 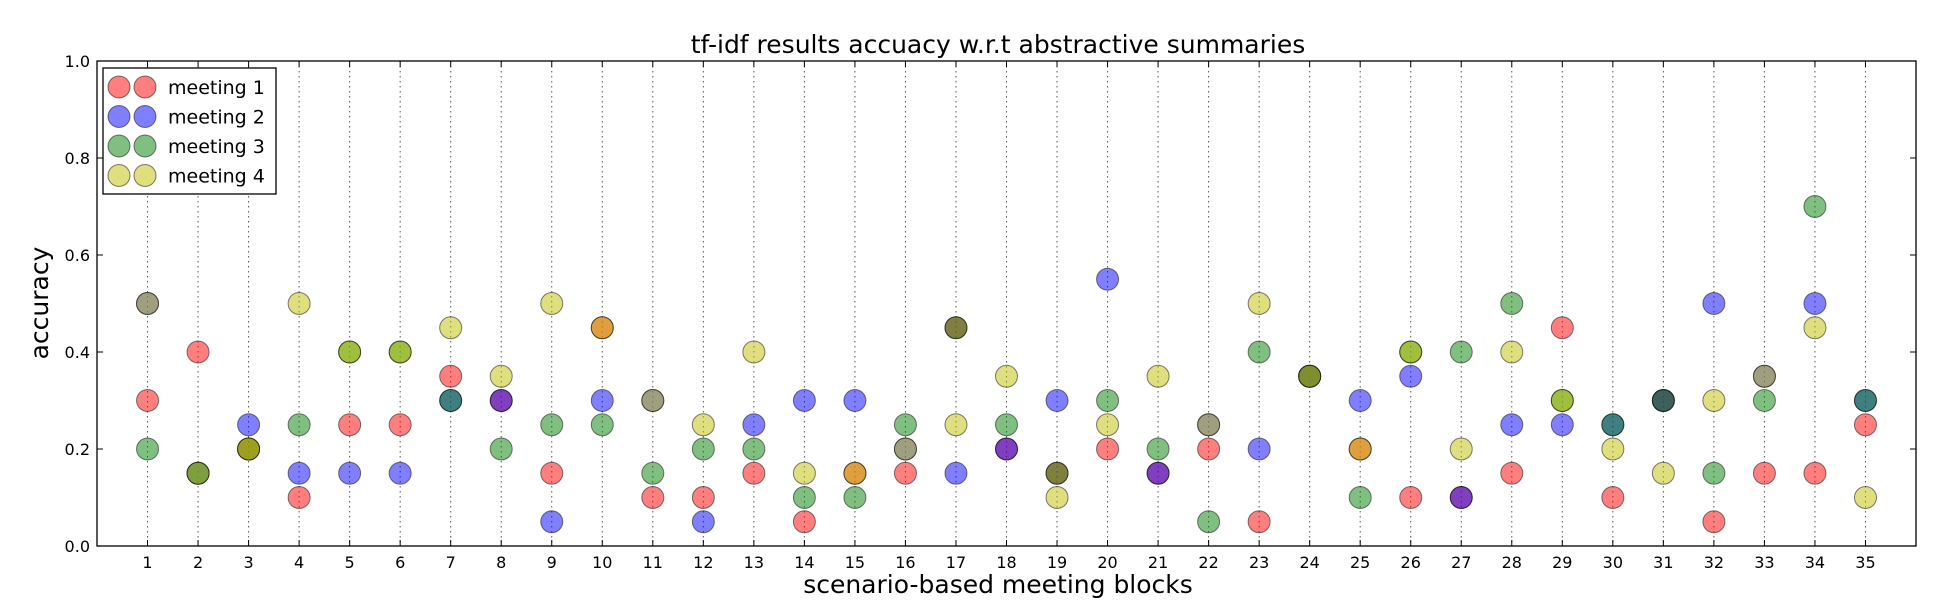 I want to click on x-tick-label: 4, so click(x=299, y=562).